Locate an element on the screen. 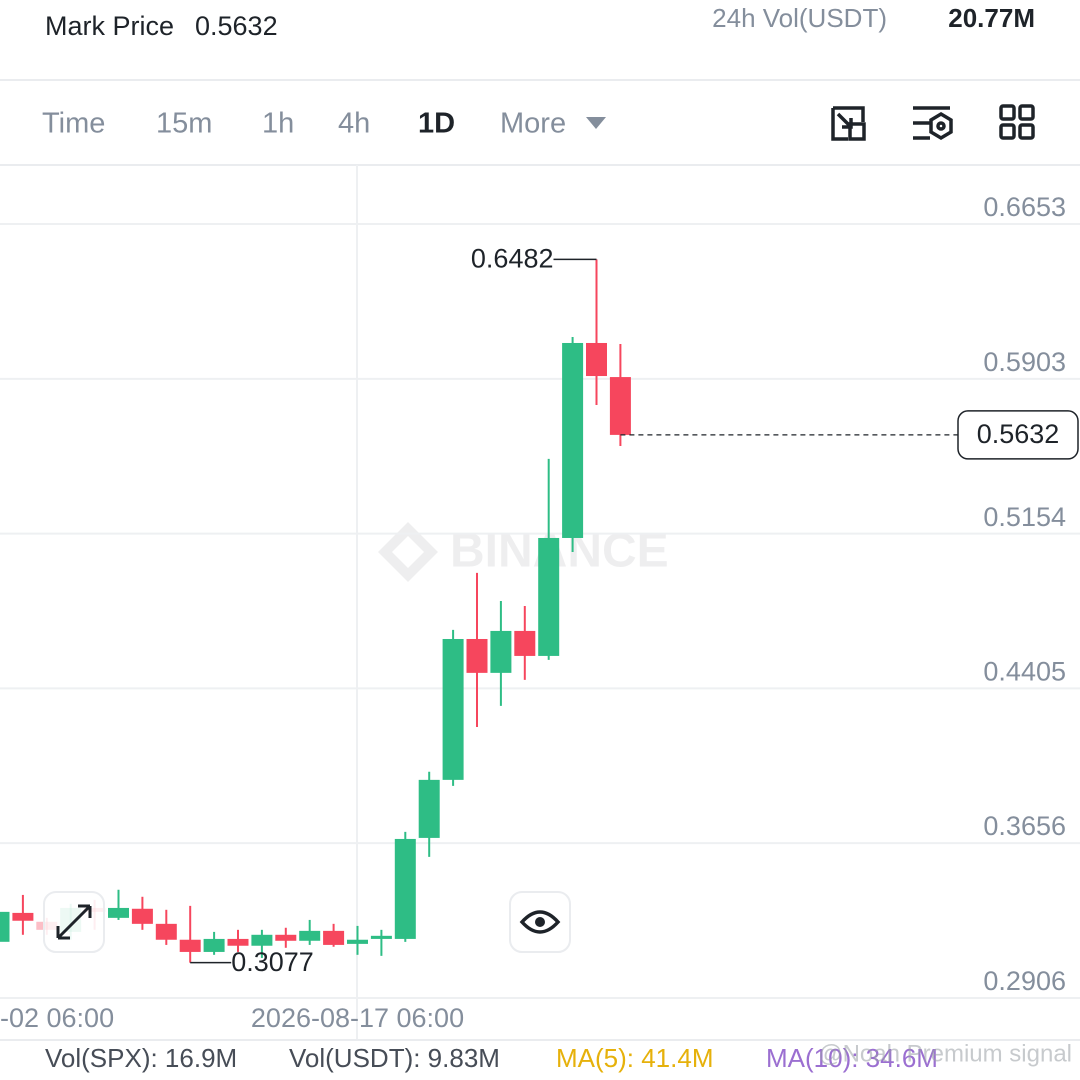 The image size is (1080, 1080). low-label: 0.3077 is located at coordinates (272, 962).